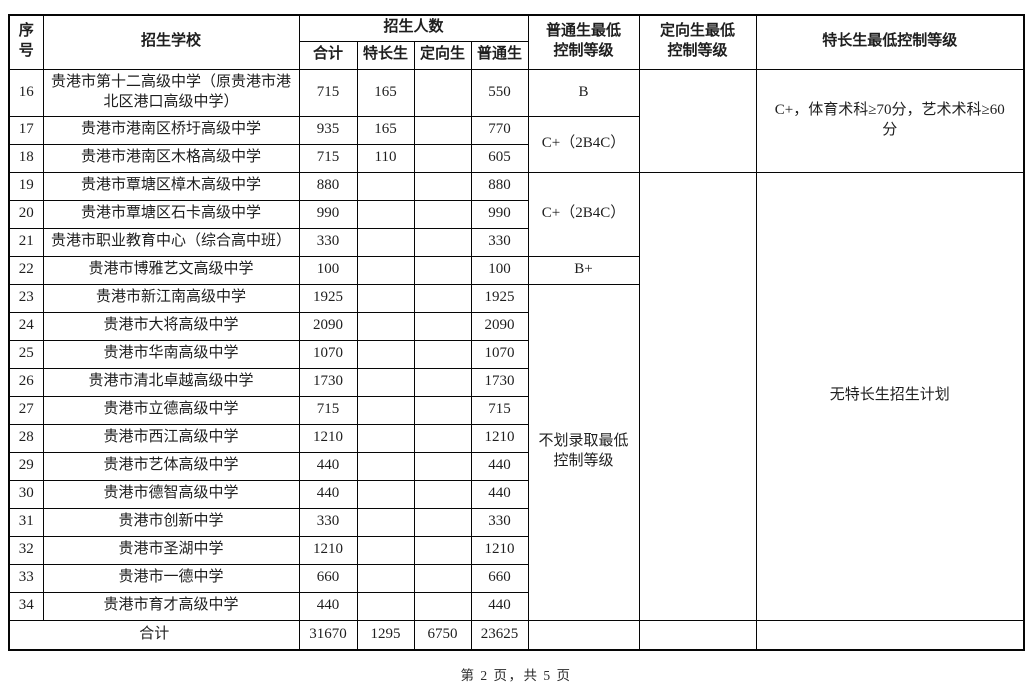  What do you see at coordinates (499, 354) in the screenshot?
I see `cell-regular: 1070` at bounding box center [499, 354].